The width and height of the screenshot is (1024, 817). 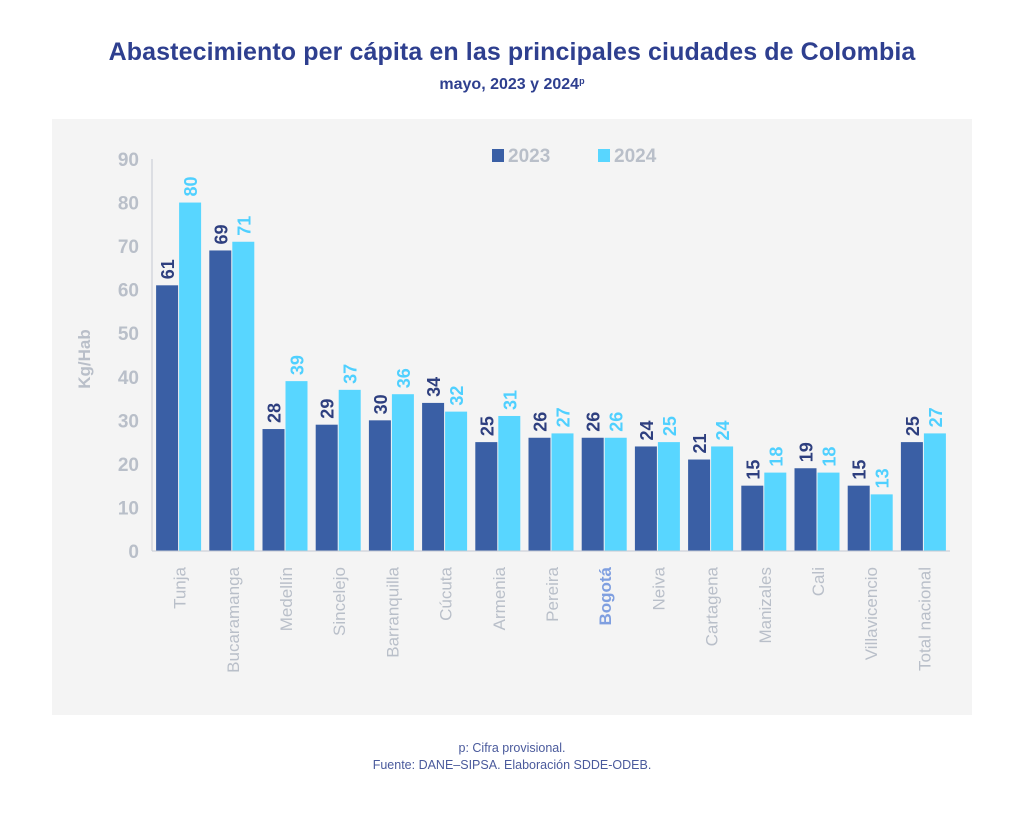 What do you see at coordinates (298, 365) in the screenshot?
I see `data-label-2024: 39` at bounding box center [298, 365].